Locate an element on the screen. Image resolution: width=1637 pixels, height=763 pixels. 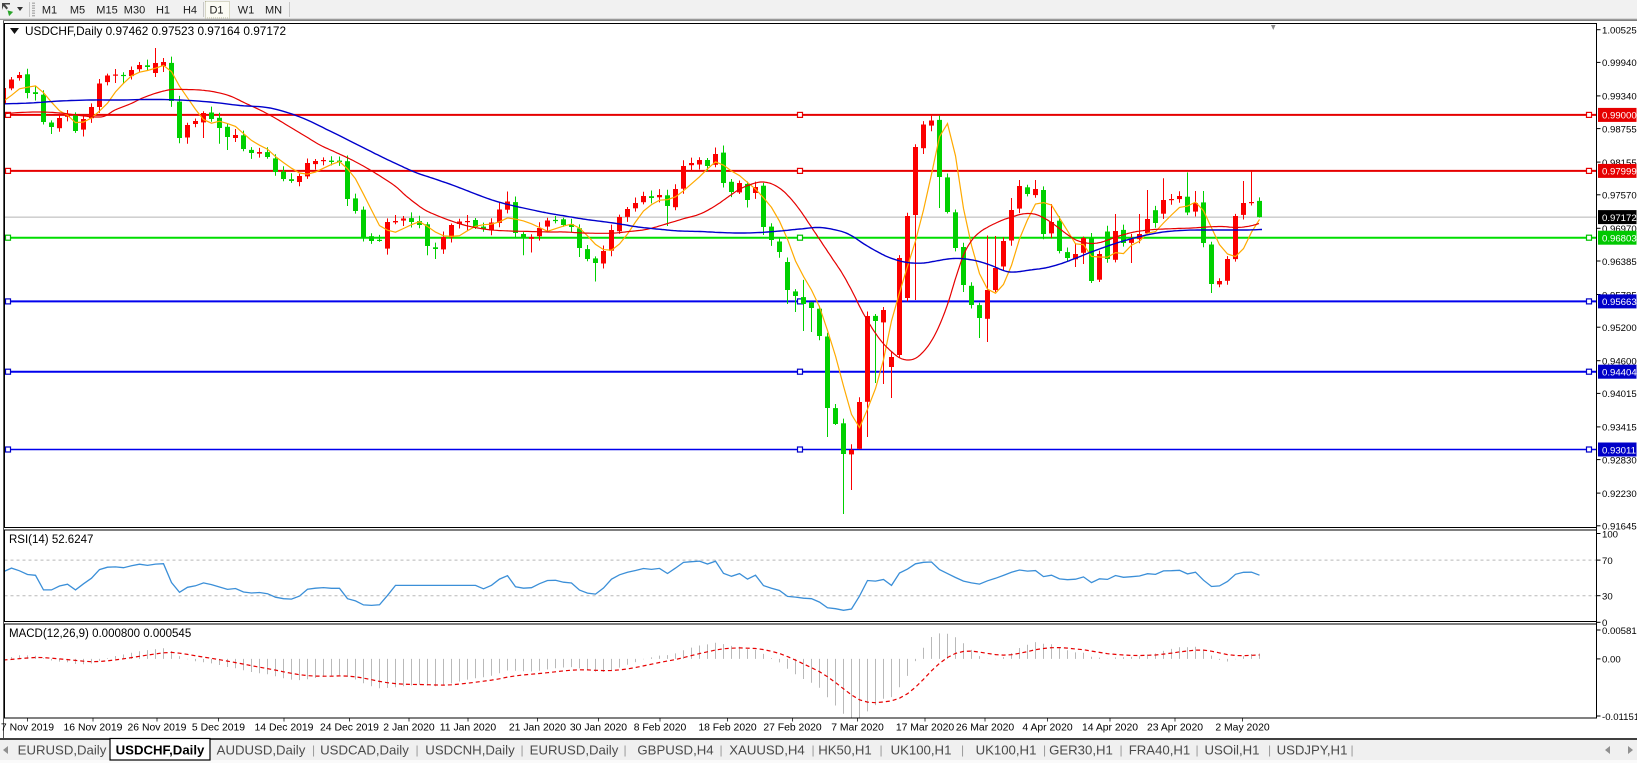
svg-text: 100 is located at coordinates (1610, 534).